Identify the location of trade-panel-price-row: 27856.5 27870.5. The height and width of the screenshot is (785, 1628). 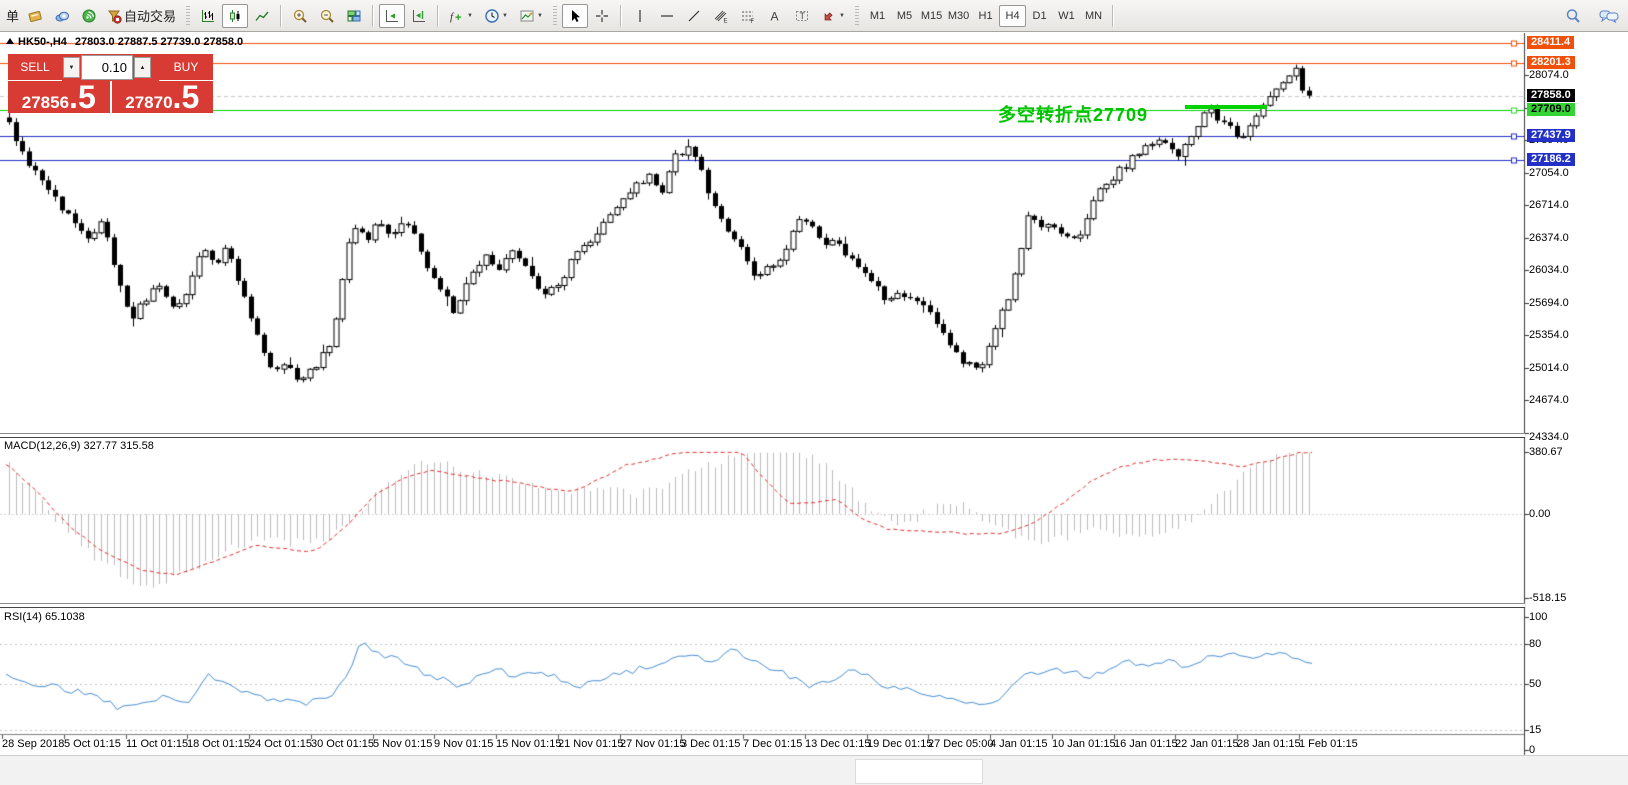
(110, 97).